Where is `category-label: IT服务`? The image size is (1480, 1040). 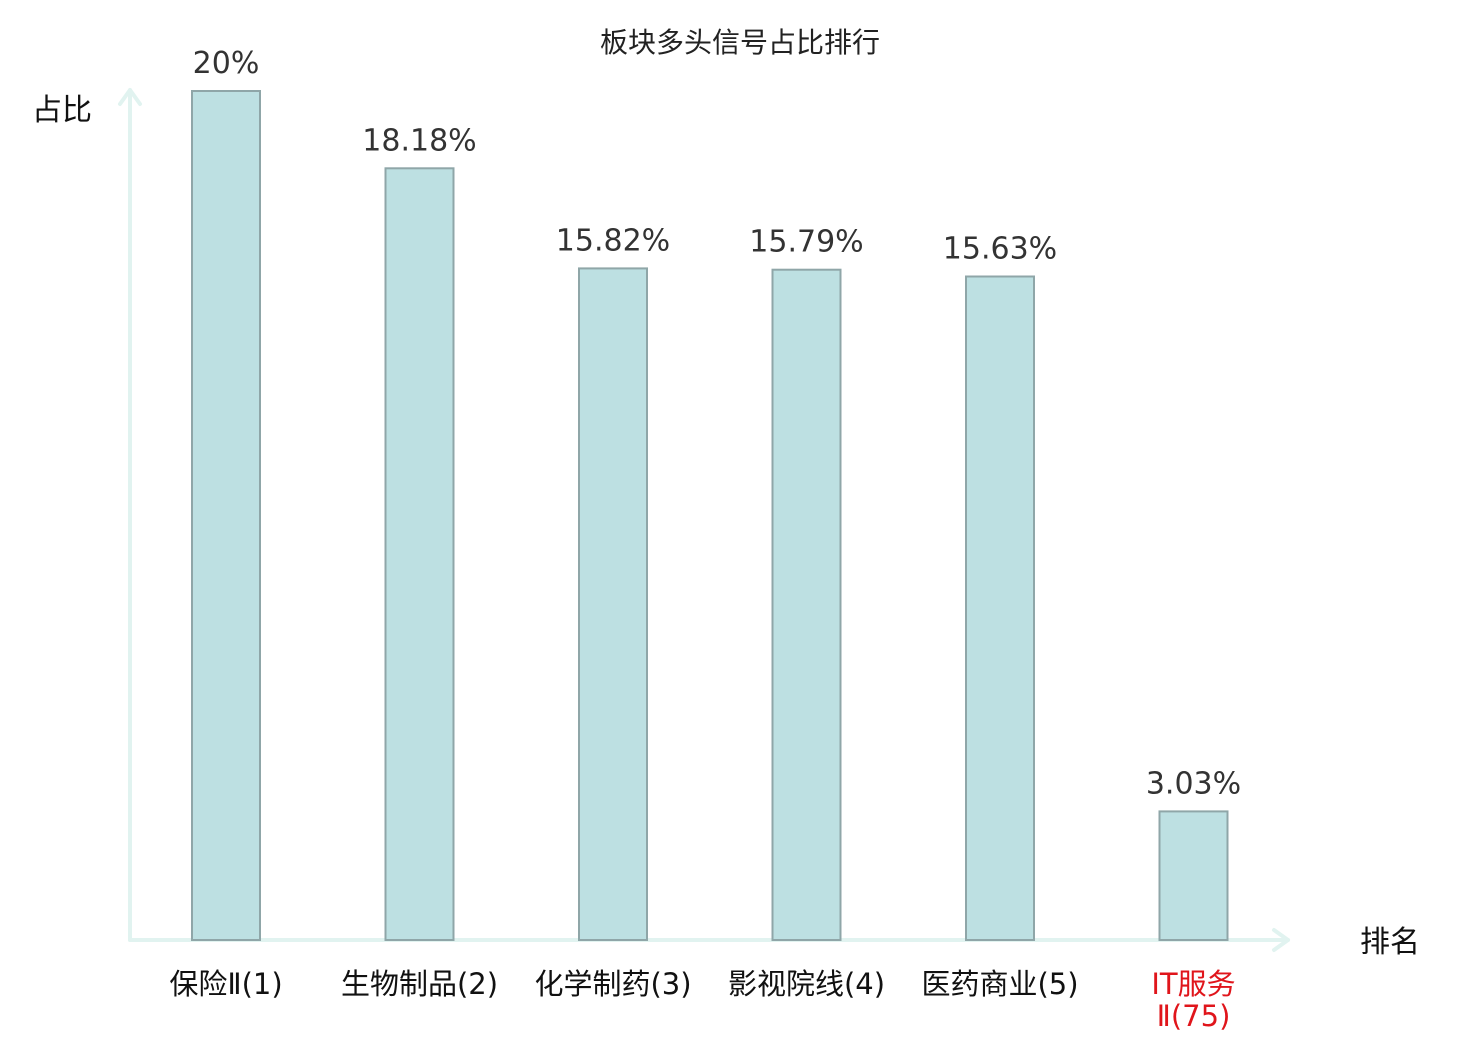 category-label: IT服务 is located at coordinates (1193, 984).